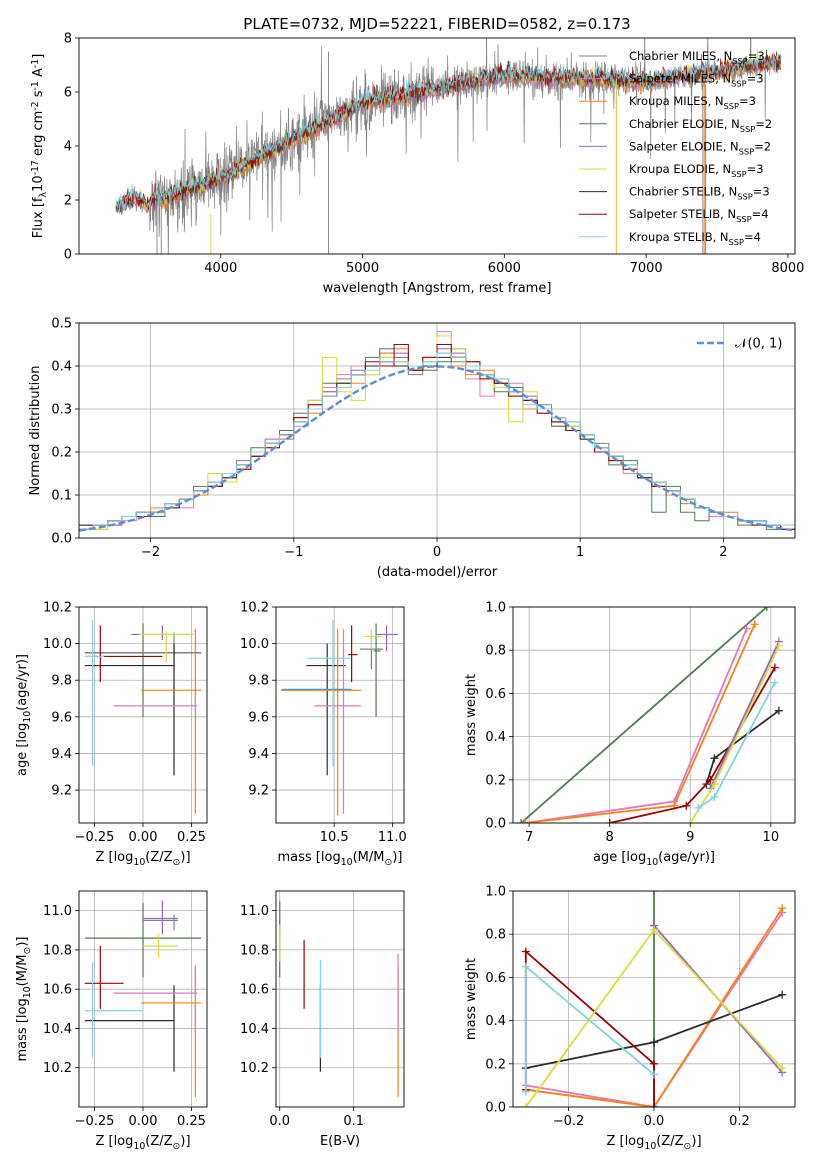  What do you see at coordinates (437, 572) in the screenshot?
I see `x-axis-label: (data-model)/error` at bounding box center [437, 572].